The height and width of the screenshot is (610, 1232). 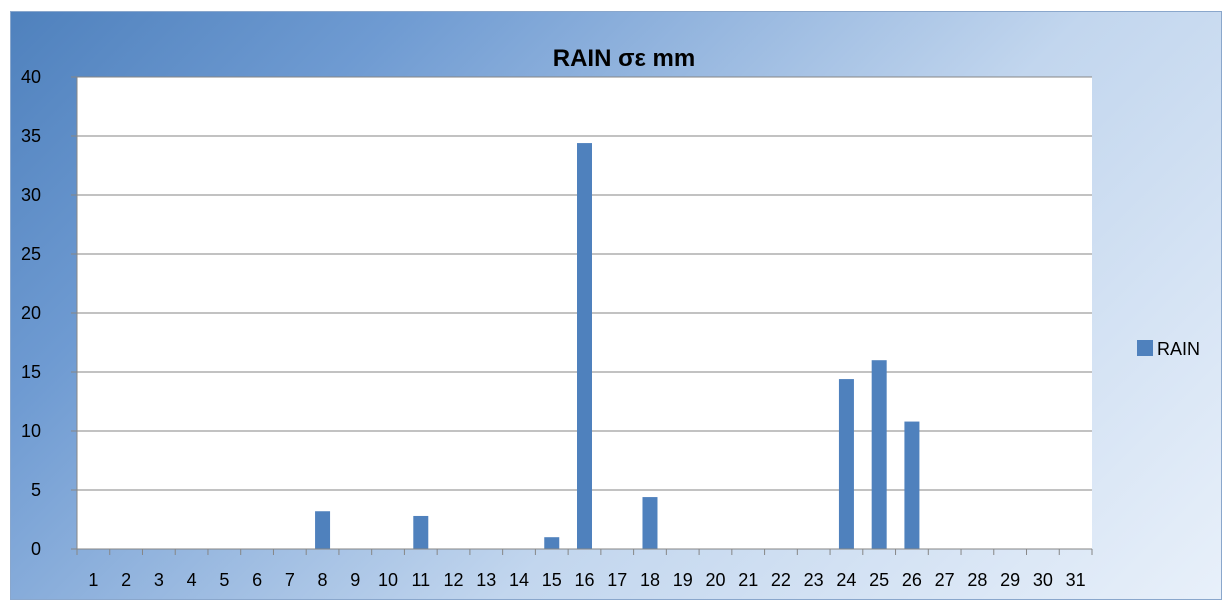 I want to click on x-tick-label: 12, so click(x=454, y=580).